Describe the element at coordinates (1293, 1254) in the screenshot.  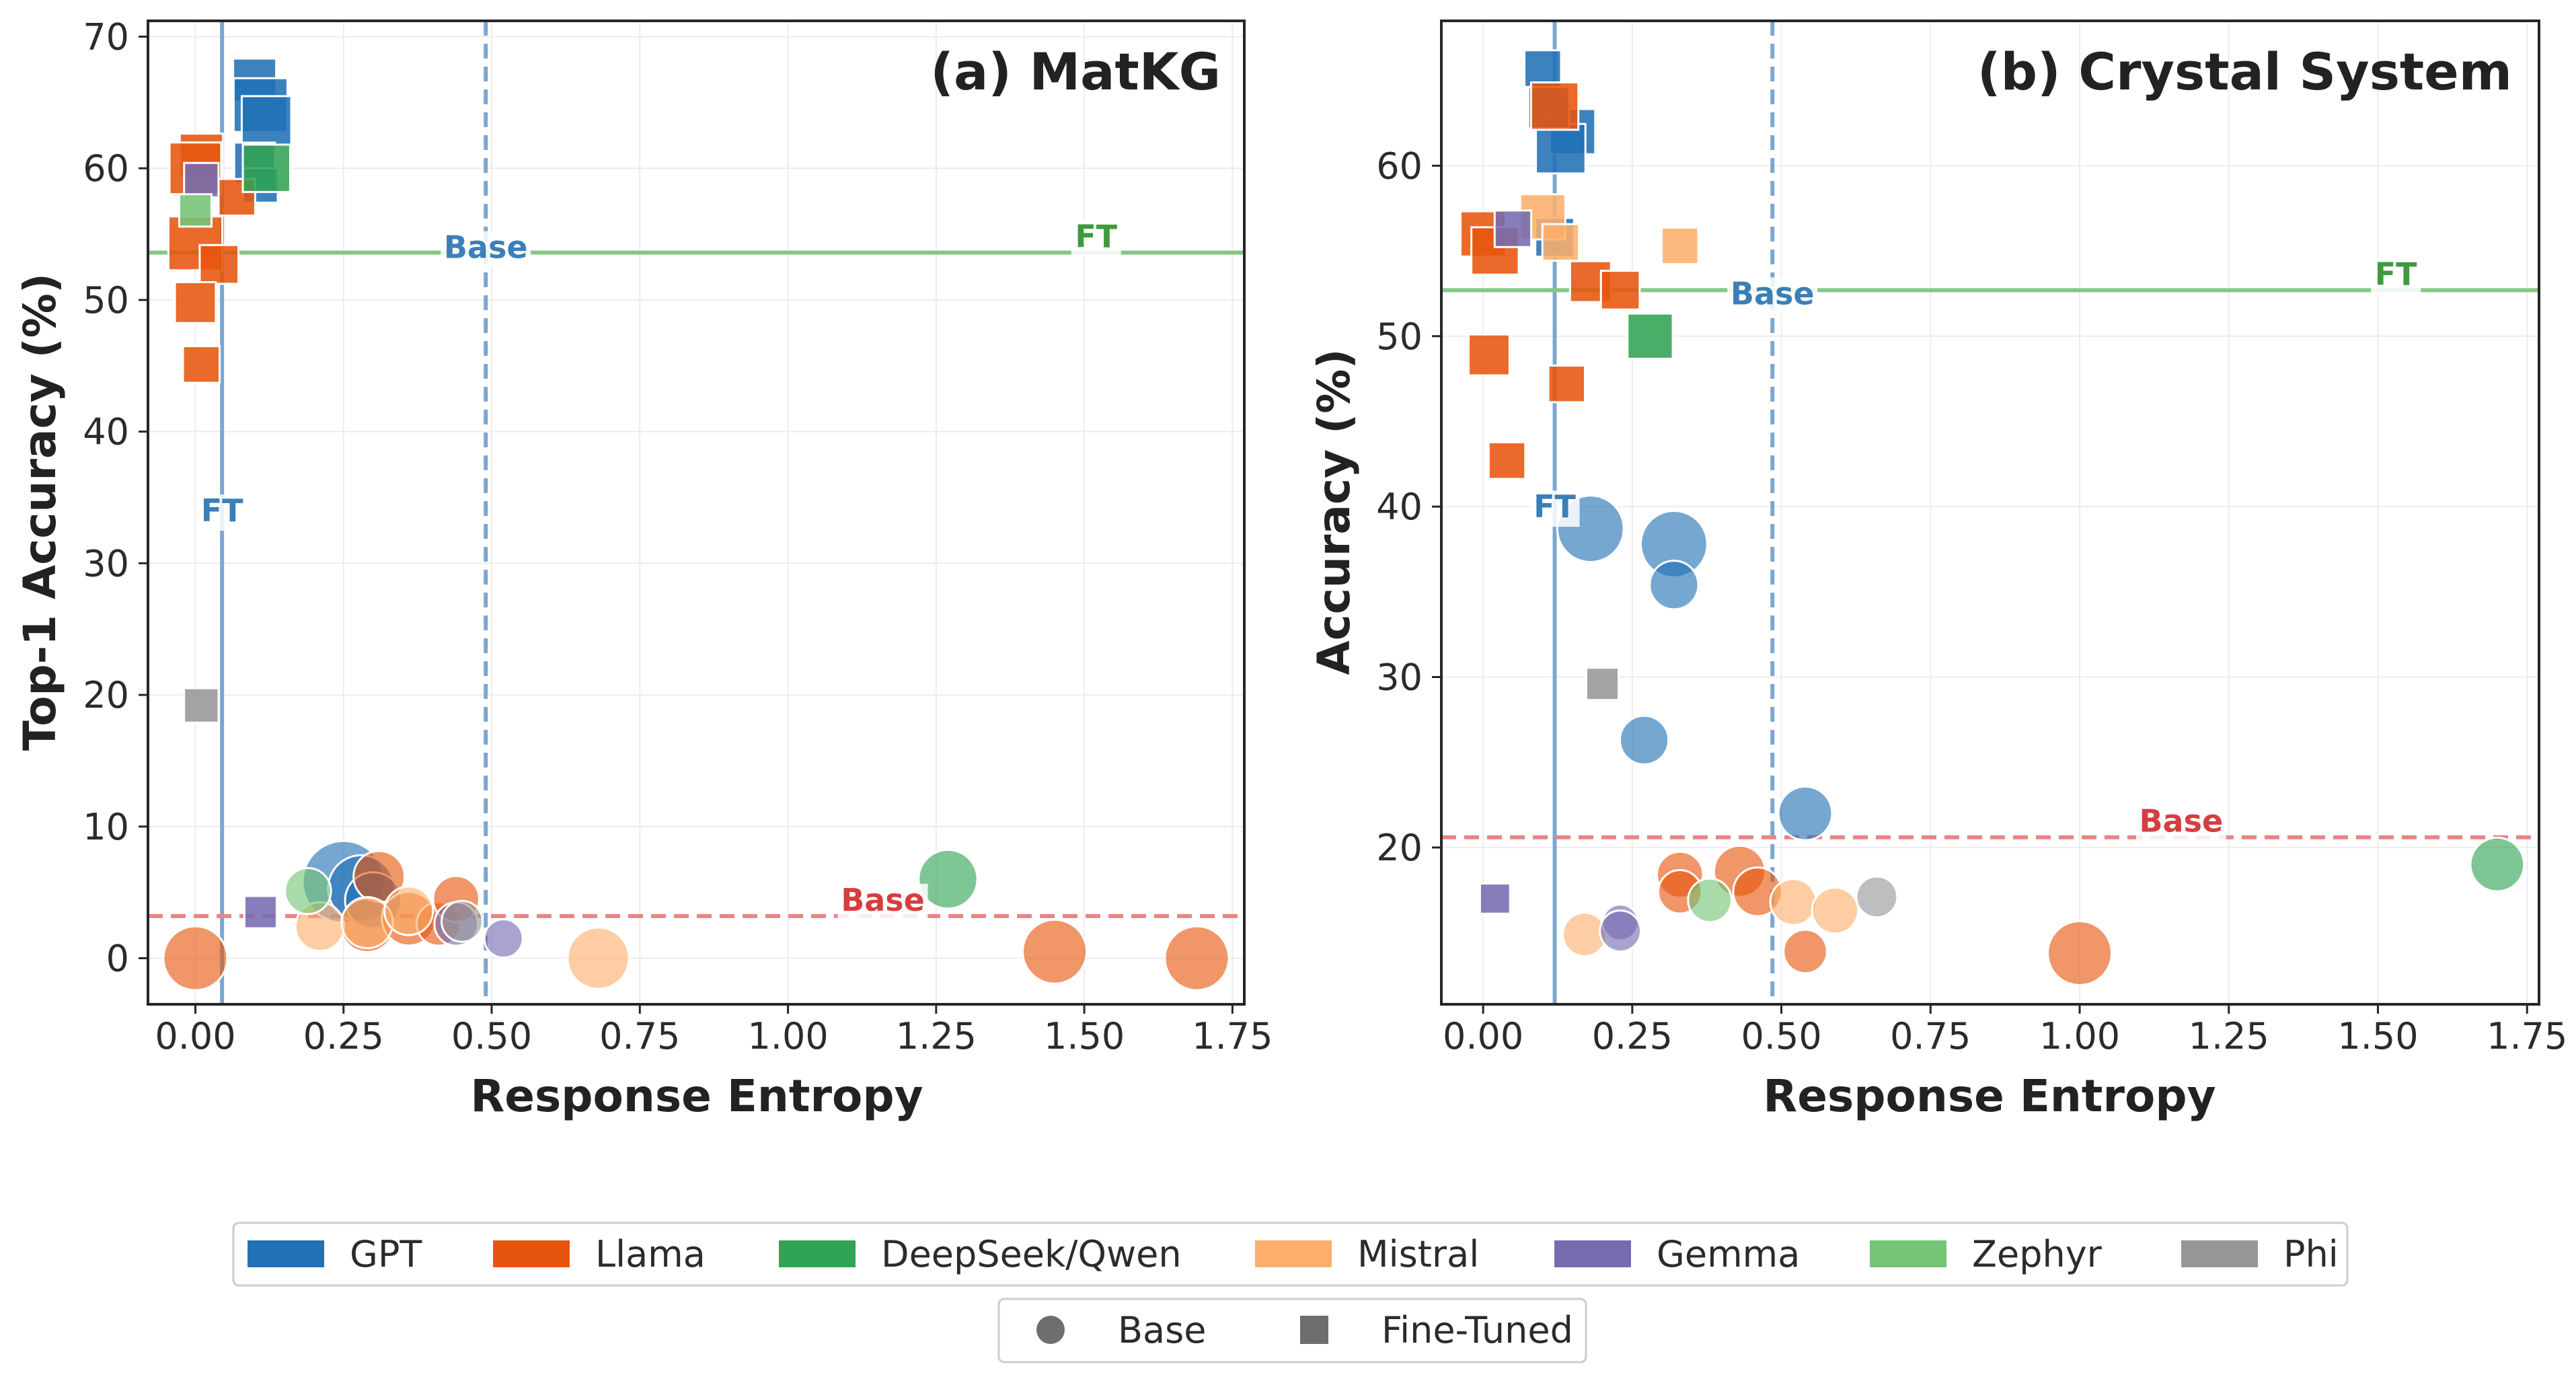
I see `legend-swatch-mistral` at that location.